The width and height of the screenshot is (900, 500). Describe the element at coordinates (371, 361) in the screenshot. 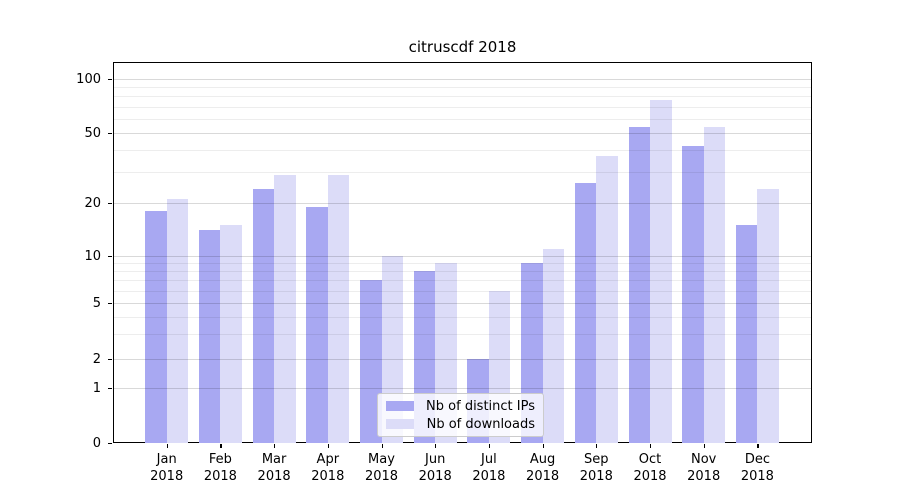

I see `bar-distinct-ips-may` at that location.